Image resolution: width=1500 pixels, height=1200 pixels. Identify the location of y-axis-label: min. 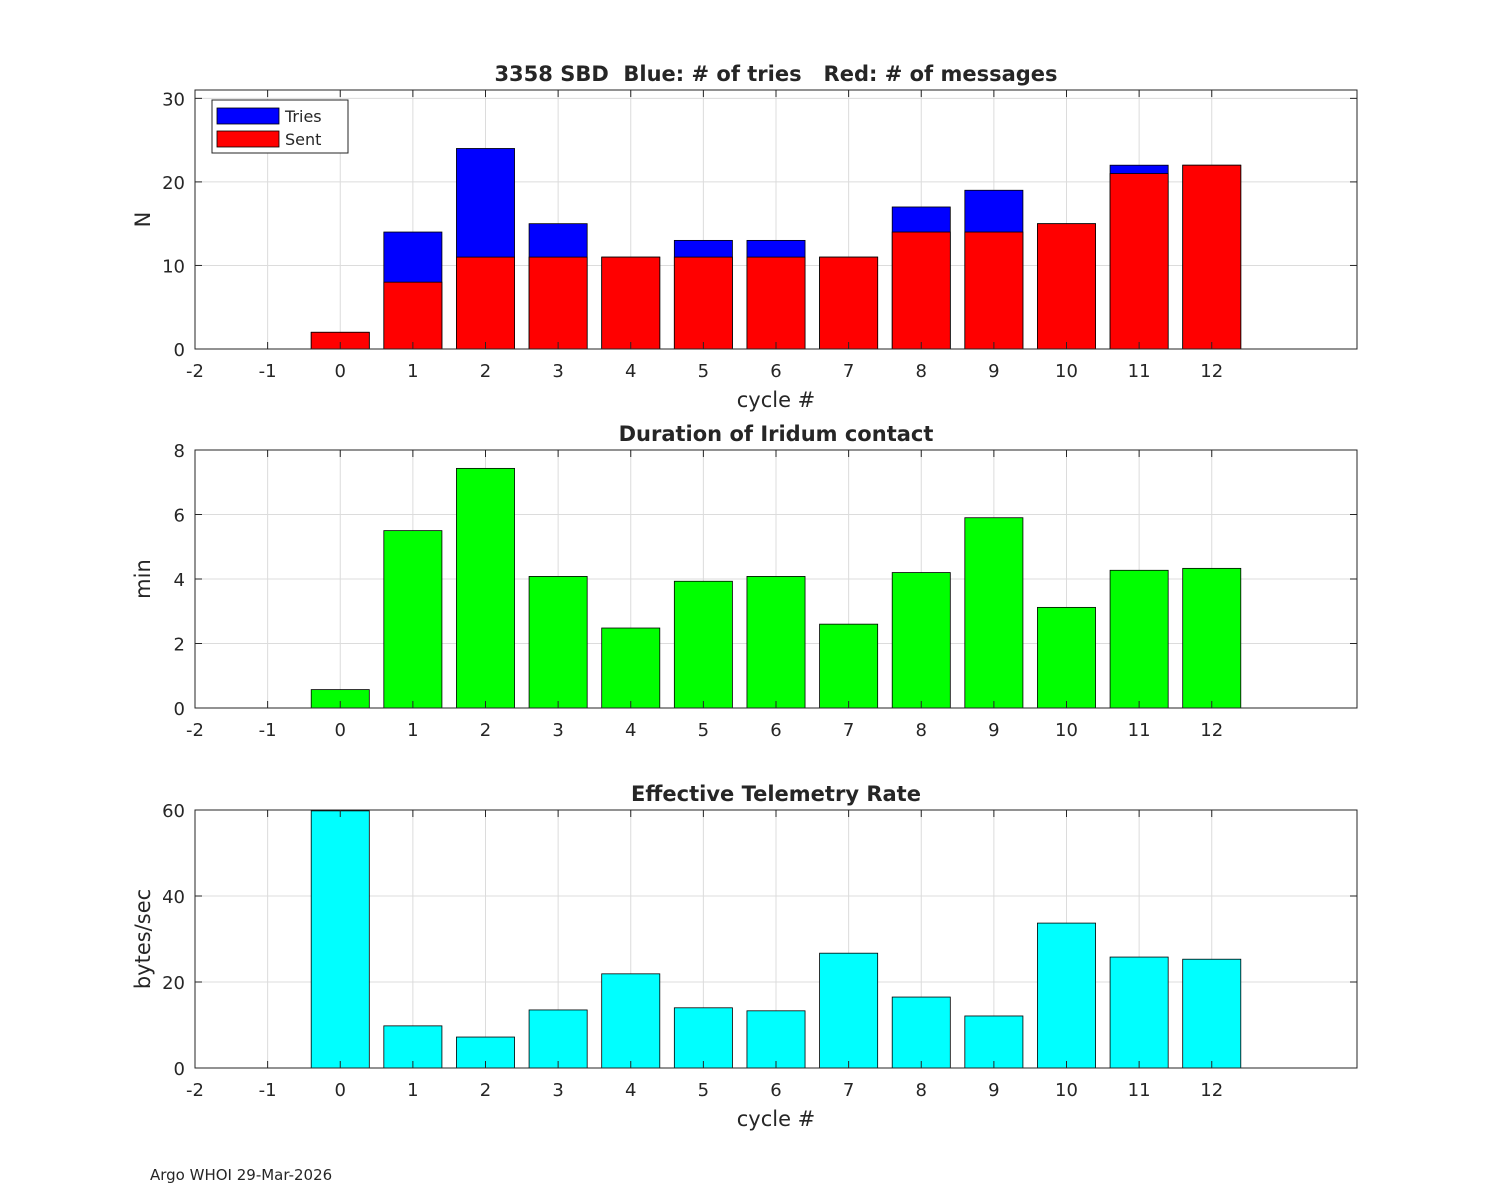
(143, 579).